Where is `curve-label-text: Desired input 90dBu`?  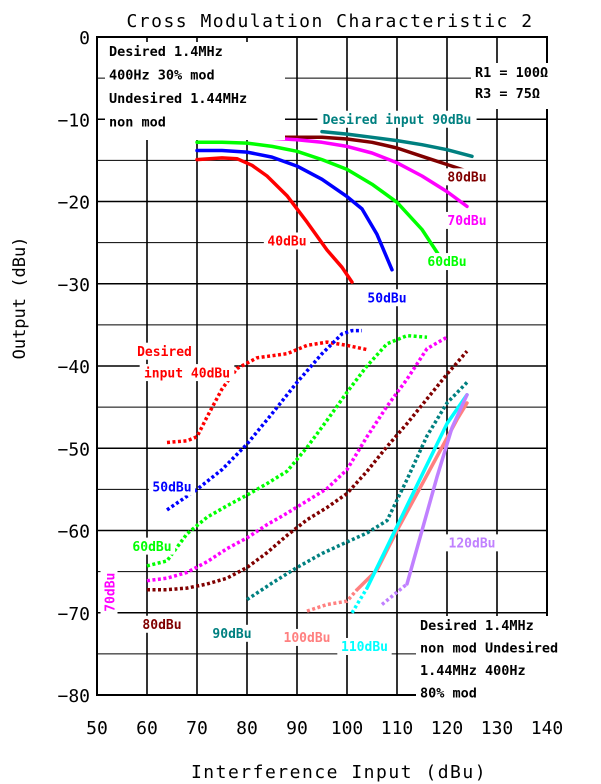 curve-label-text: Desired input 90dBu is located at coordinates (397, 120).